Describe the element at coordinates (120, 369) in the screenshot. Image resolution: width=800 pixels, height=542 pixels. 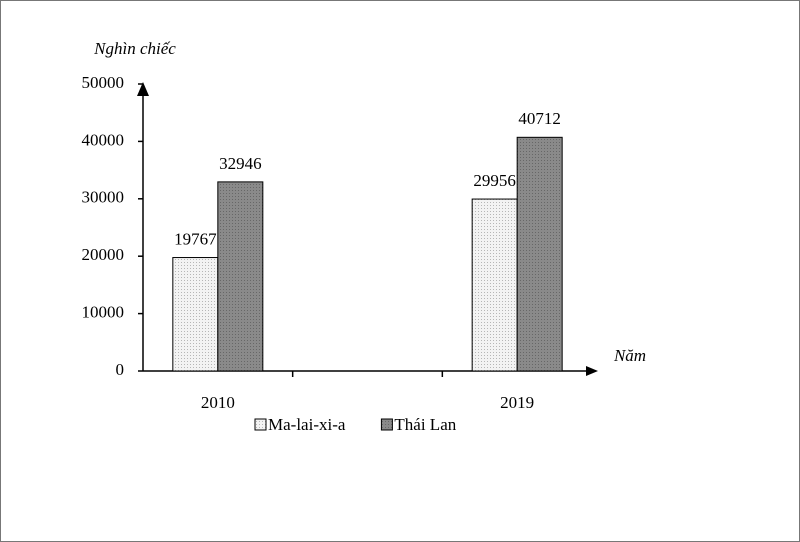
I see `y-tick-label: 0` at that location.